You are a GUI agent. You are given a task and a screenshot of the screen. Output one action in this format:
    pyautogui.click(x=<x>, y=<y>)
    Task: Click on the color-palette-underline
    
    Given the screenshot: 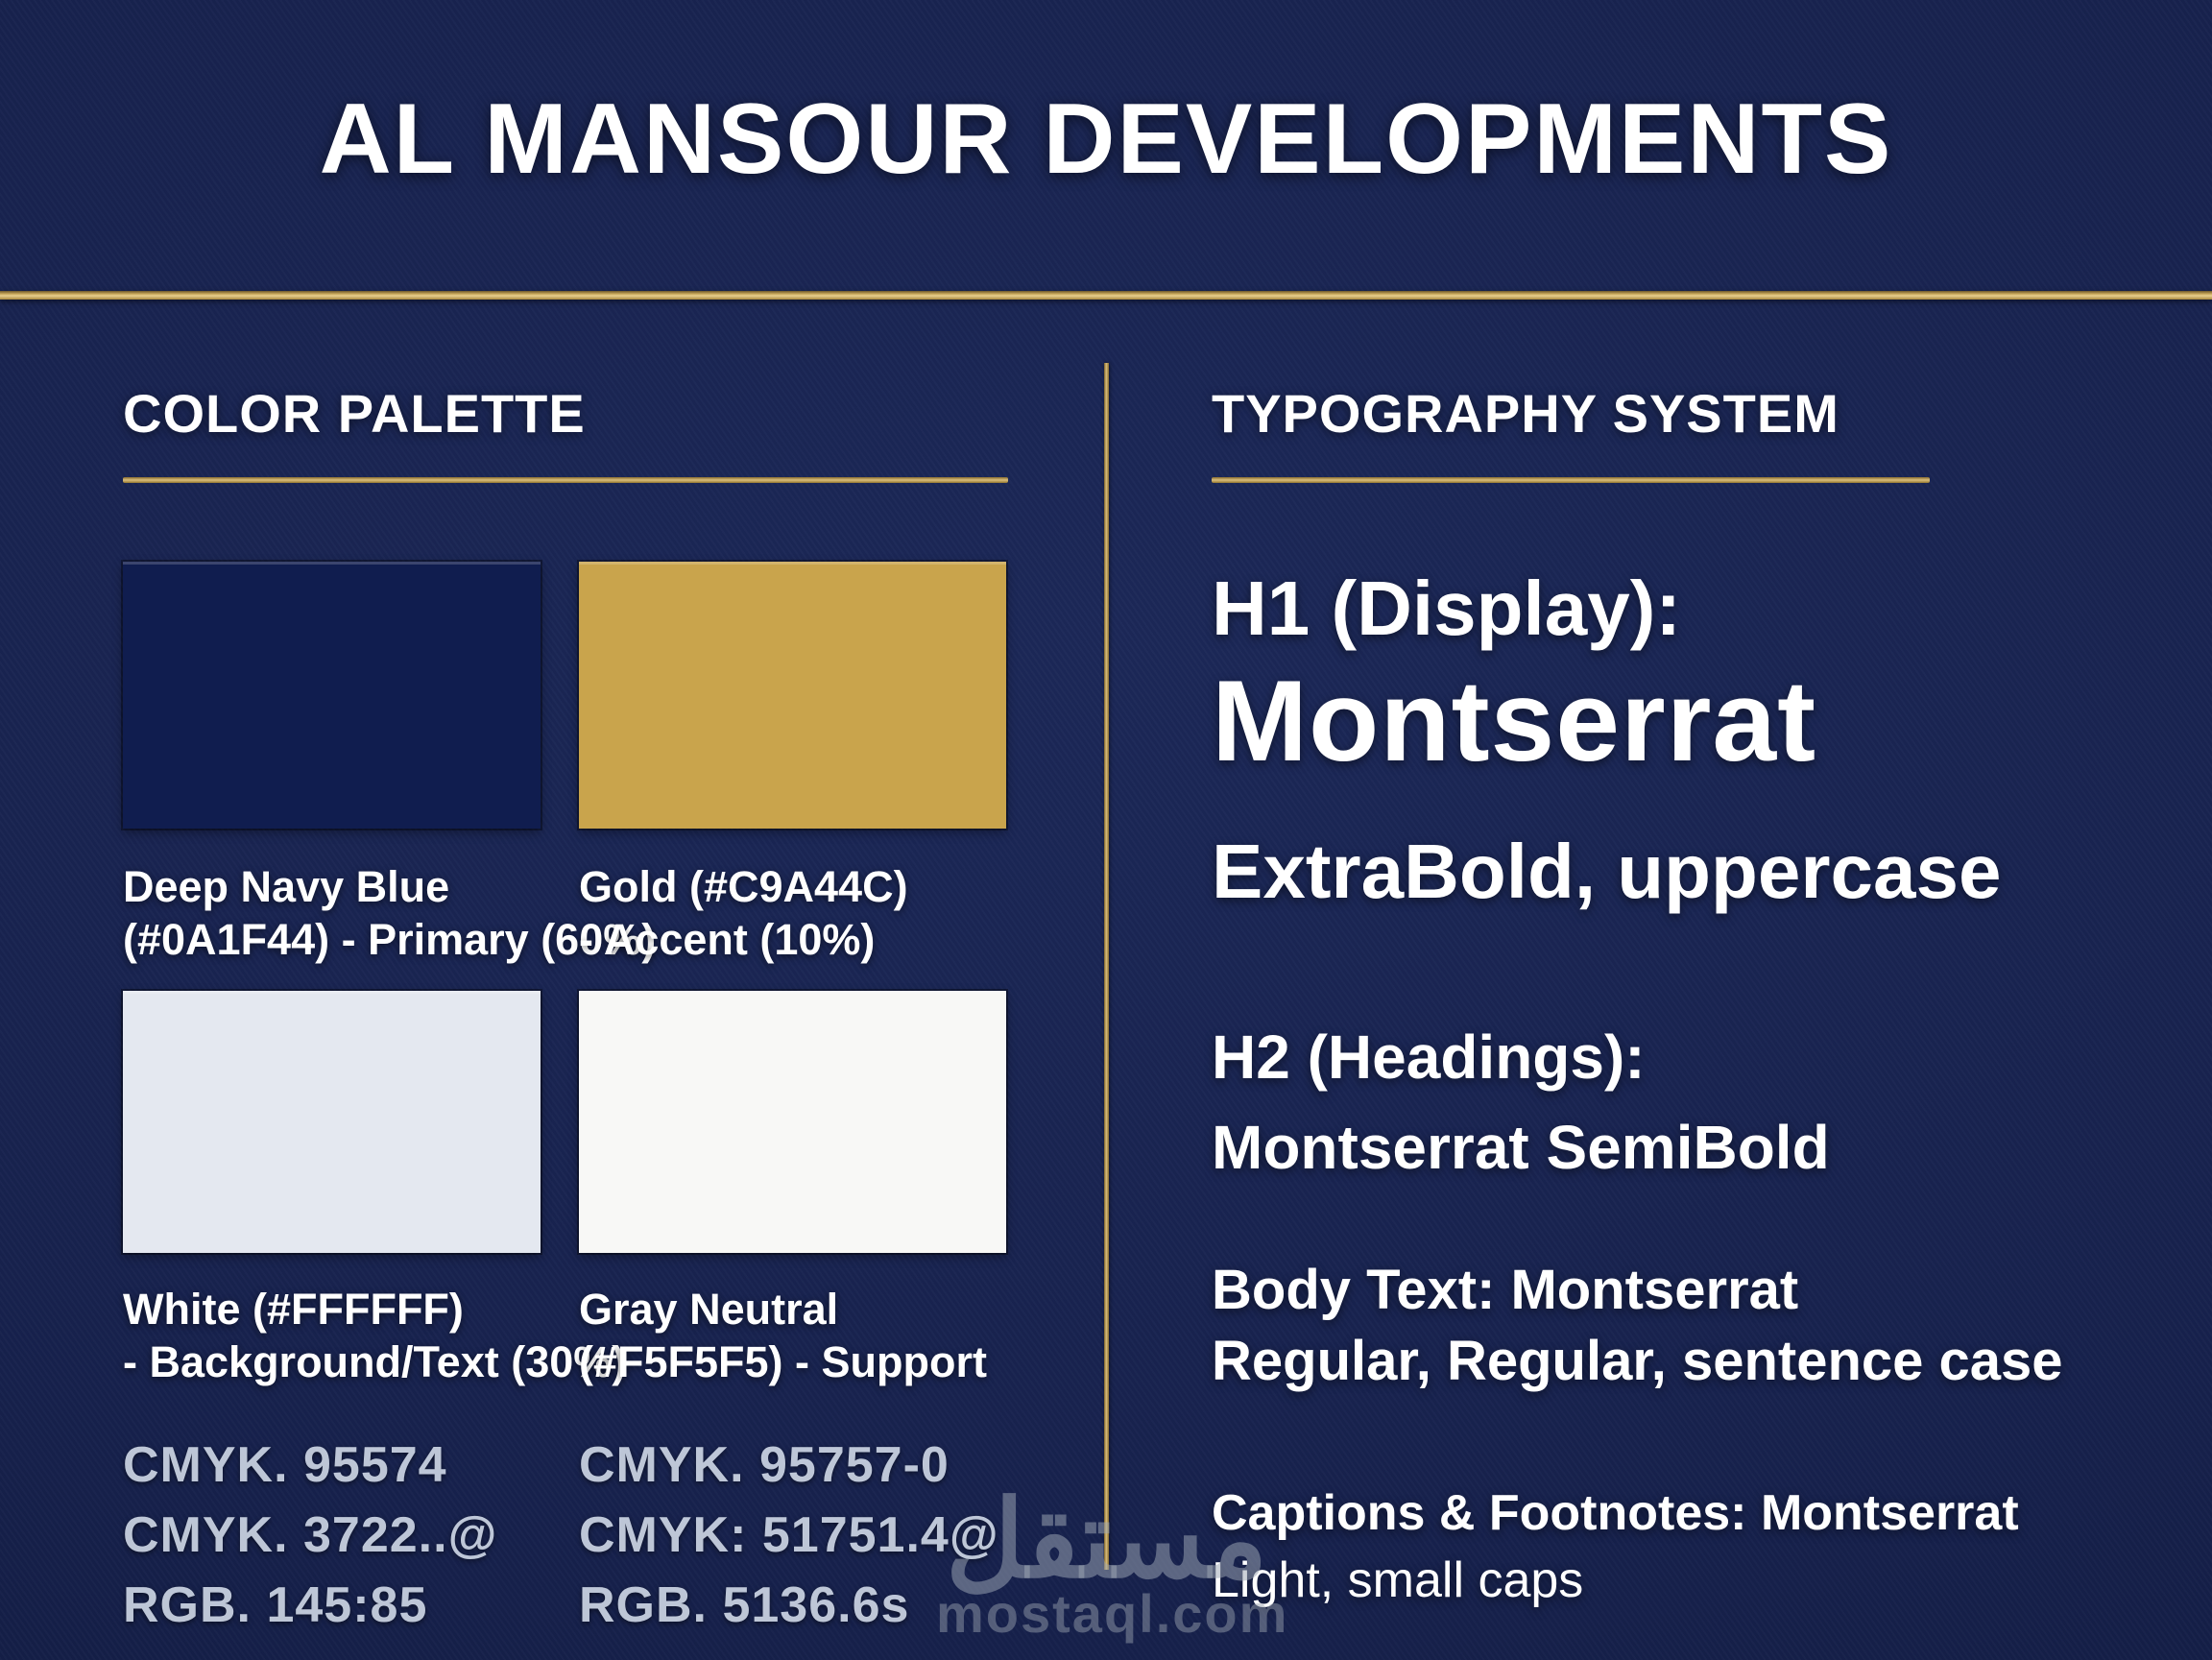 What is the action you would take?
    pyautogui.click(x=566, y=480)
    